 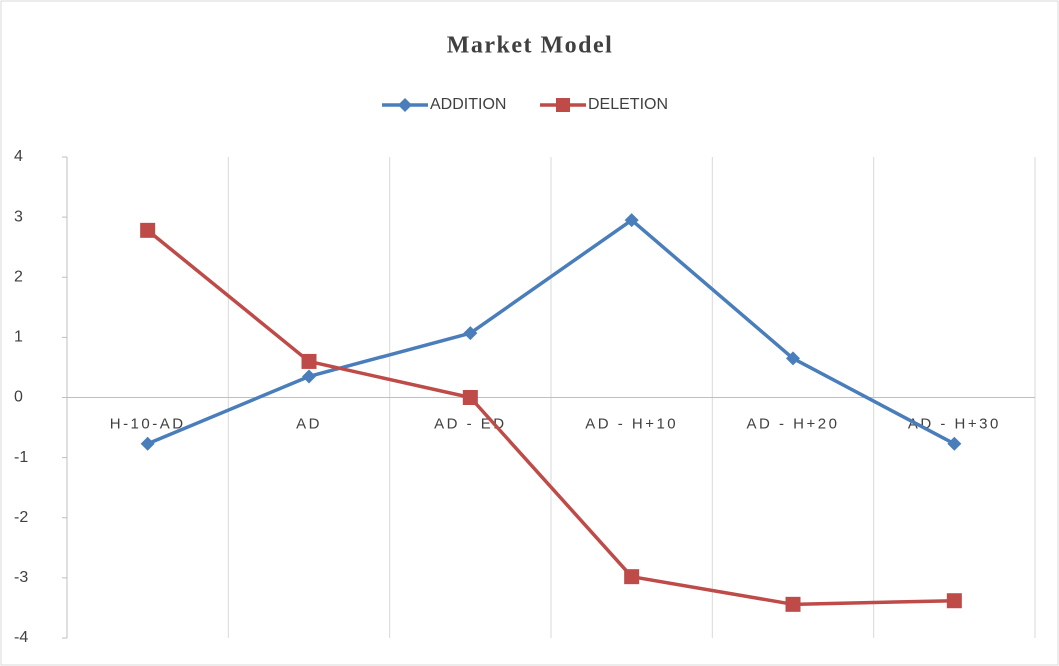 I want to click on y-tick-label: -1, so click(x=21, y=457).